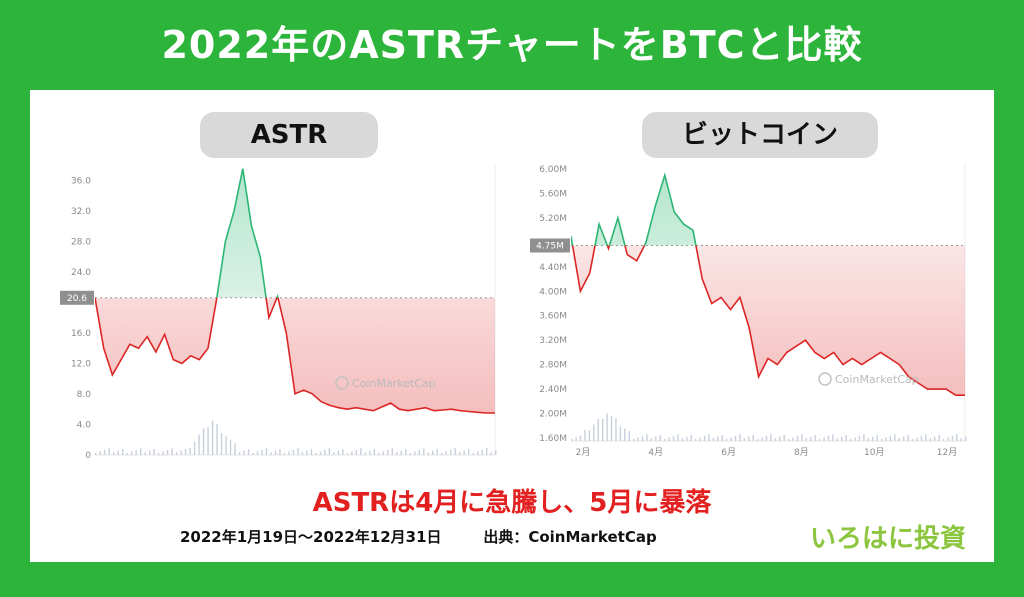 Image resolution: width=1024 pixels, height=597 pixels. What do you see at coordinates (418, 536) in the screenshot?
I see `source-line: 2022年1月19日〜2022年12月31日 出典：CoinMarketCap` at bounding box center [418, 536].